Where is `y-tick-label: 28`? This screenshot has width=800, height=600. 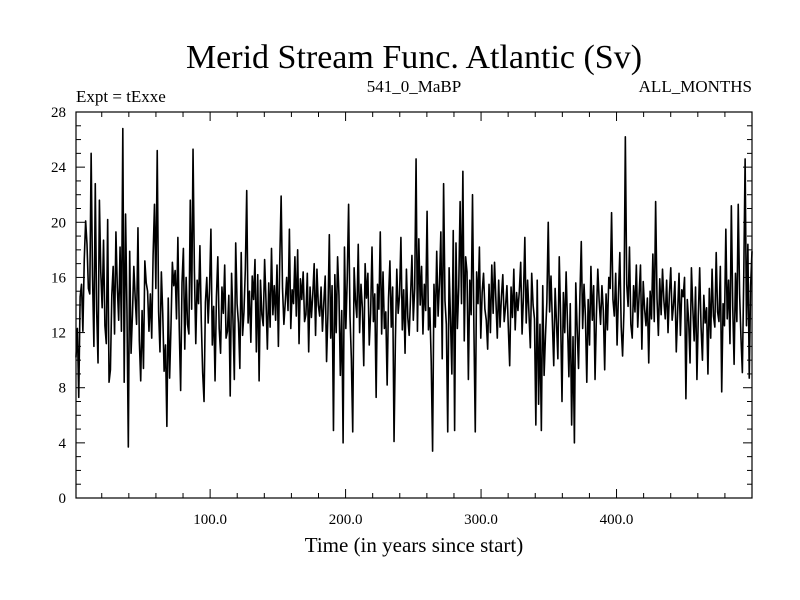 y-tick-label: 28 is located at coordinates (58, 113).